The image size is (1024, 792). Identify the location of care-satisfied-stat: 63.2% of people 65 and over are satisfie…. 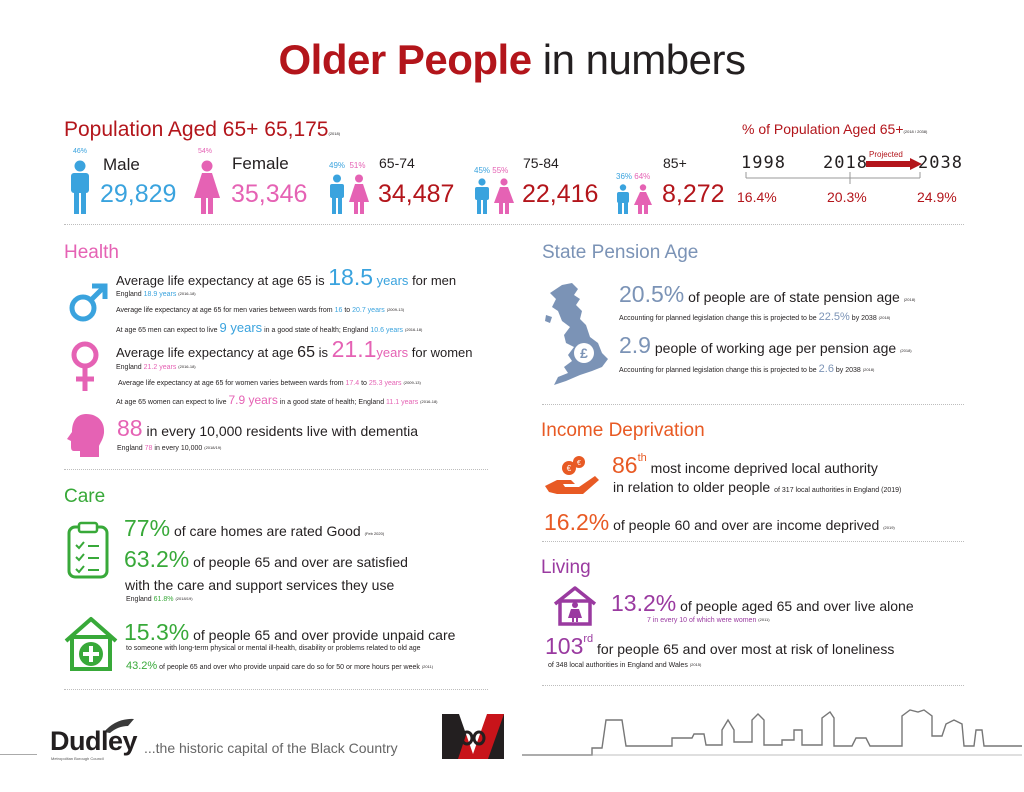
(266, 559).